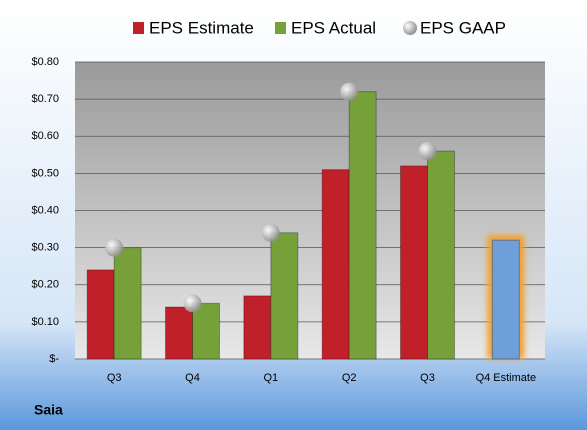  Describe the element at coordinates (45, 136) in the screenshot. I see `y-tick-label: $0.60` at that location.